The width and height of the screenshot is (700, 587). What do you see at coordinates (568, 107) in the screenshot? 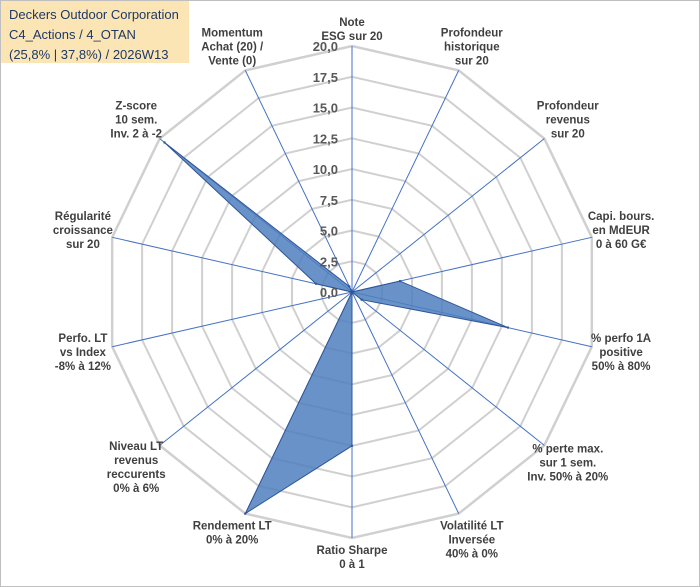
I see `axis-label-2-line-0: Profondeur` at bounding box center [568, 107].